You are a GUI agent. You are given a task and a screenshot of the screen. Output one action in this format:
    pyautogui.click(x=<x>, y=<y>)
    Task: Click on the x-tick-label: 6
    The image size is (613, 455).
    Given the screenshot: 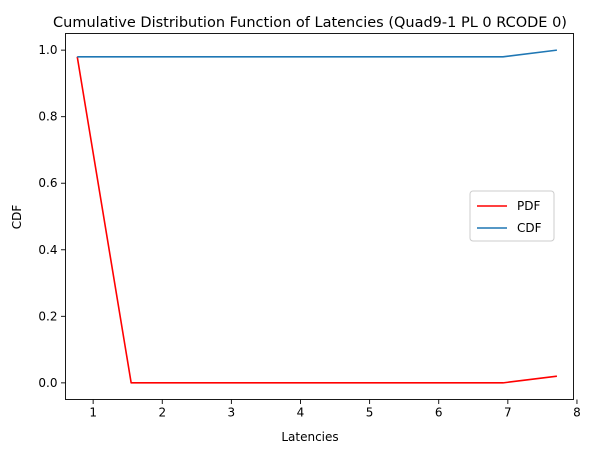 What is the action you would take?
    pyautogui.click(x=439, y=413)
    